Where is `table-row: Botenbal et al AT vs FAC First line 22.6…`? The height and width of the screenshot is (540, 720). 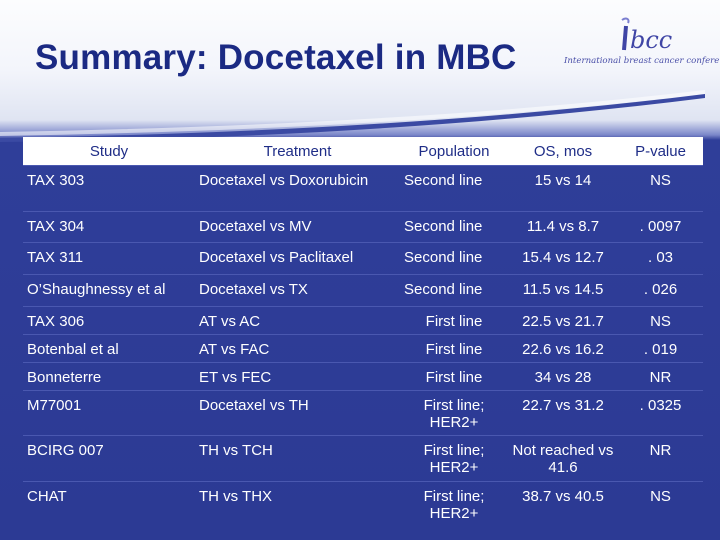
table-row: Botenbal et al AT vs FAC First line 22.6… is located at coordinates (363, 348).